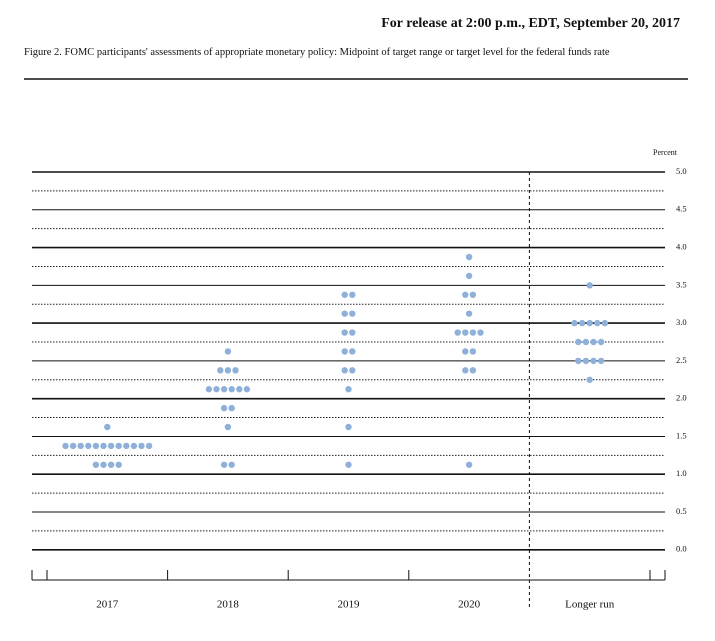 The image size is (715, 641). Describe the element at coordinates (681, 322) in the screenshot. I see `y-tick-label: 3.0` at that location.